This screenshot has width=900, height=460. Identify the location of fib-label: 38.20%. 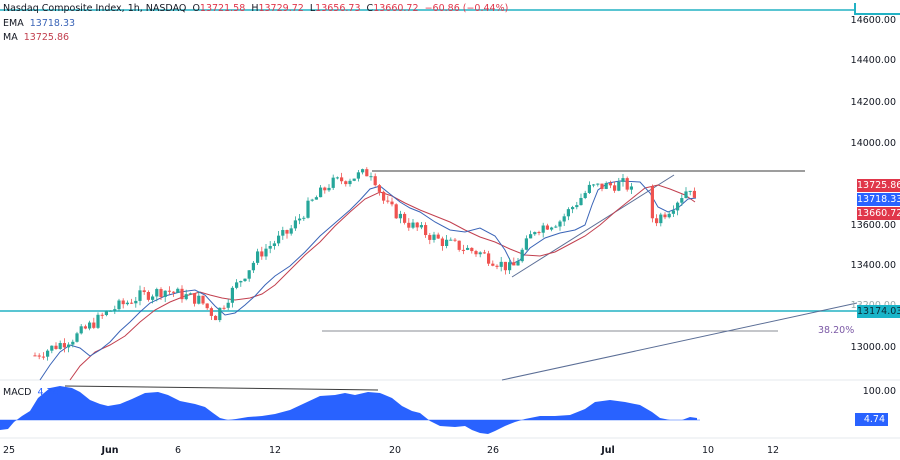
(836, 330).